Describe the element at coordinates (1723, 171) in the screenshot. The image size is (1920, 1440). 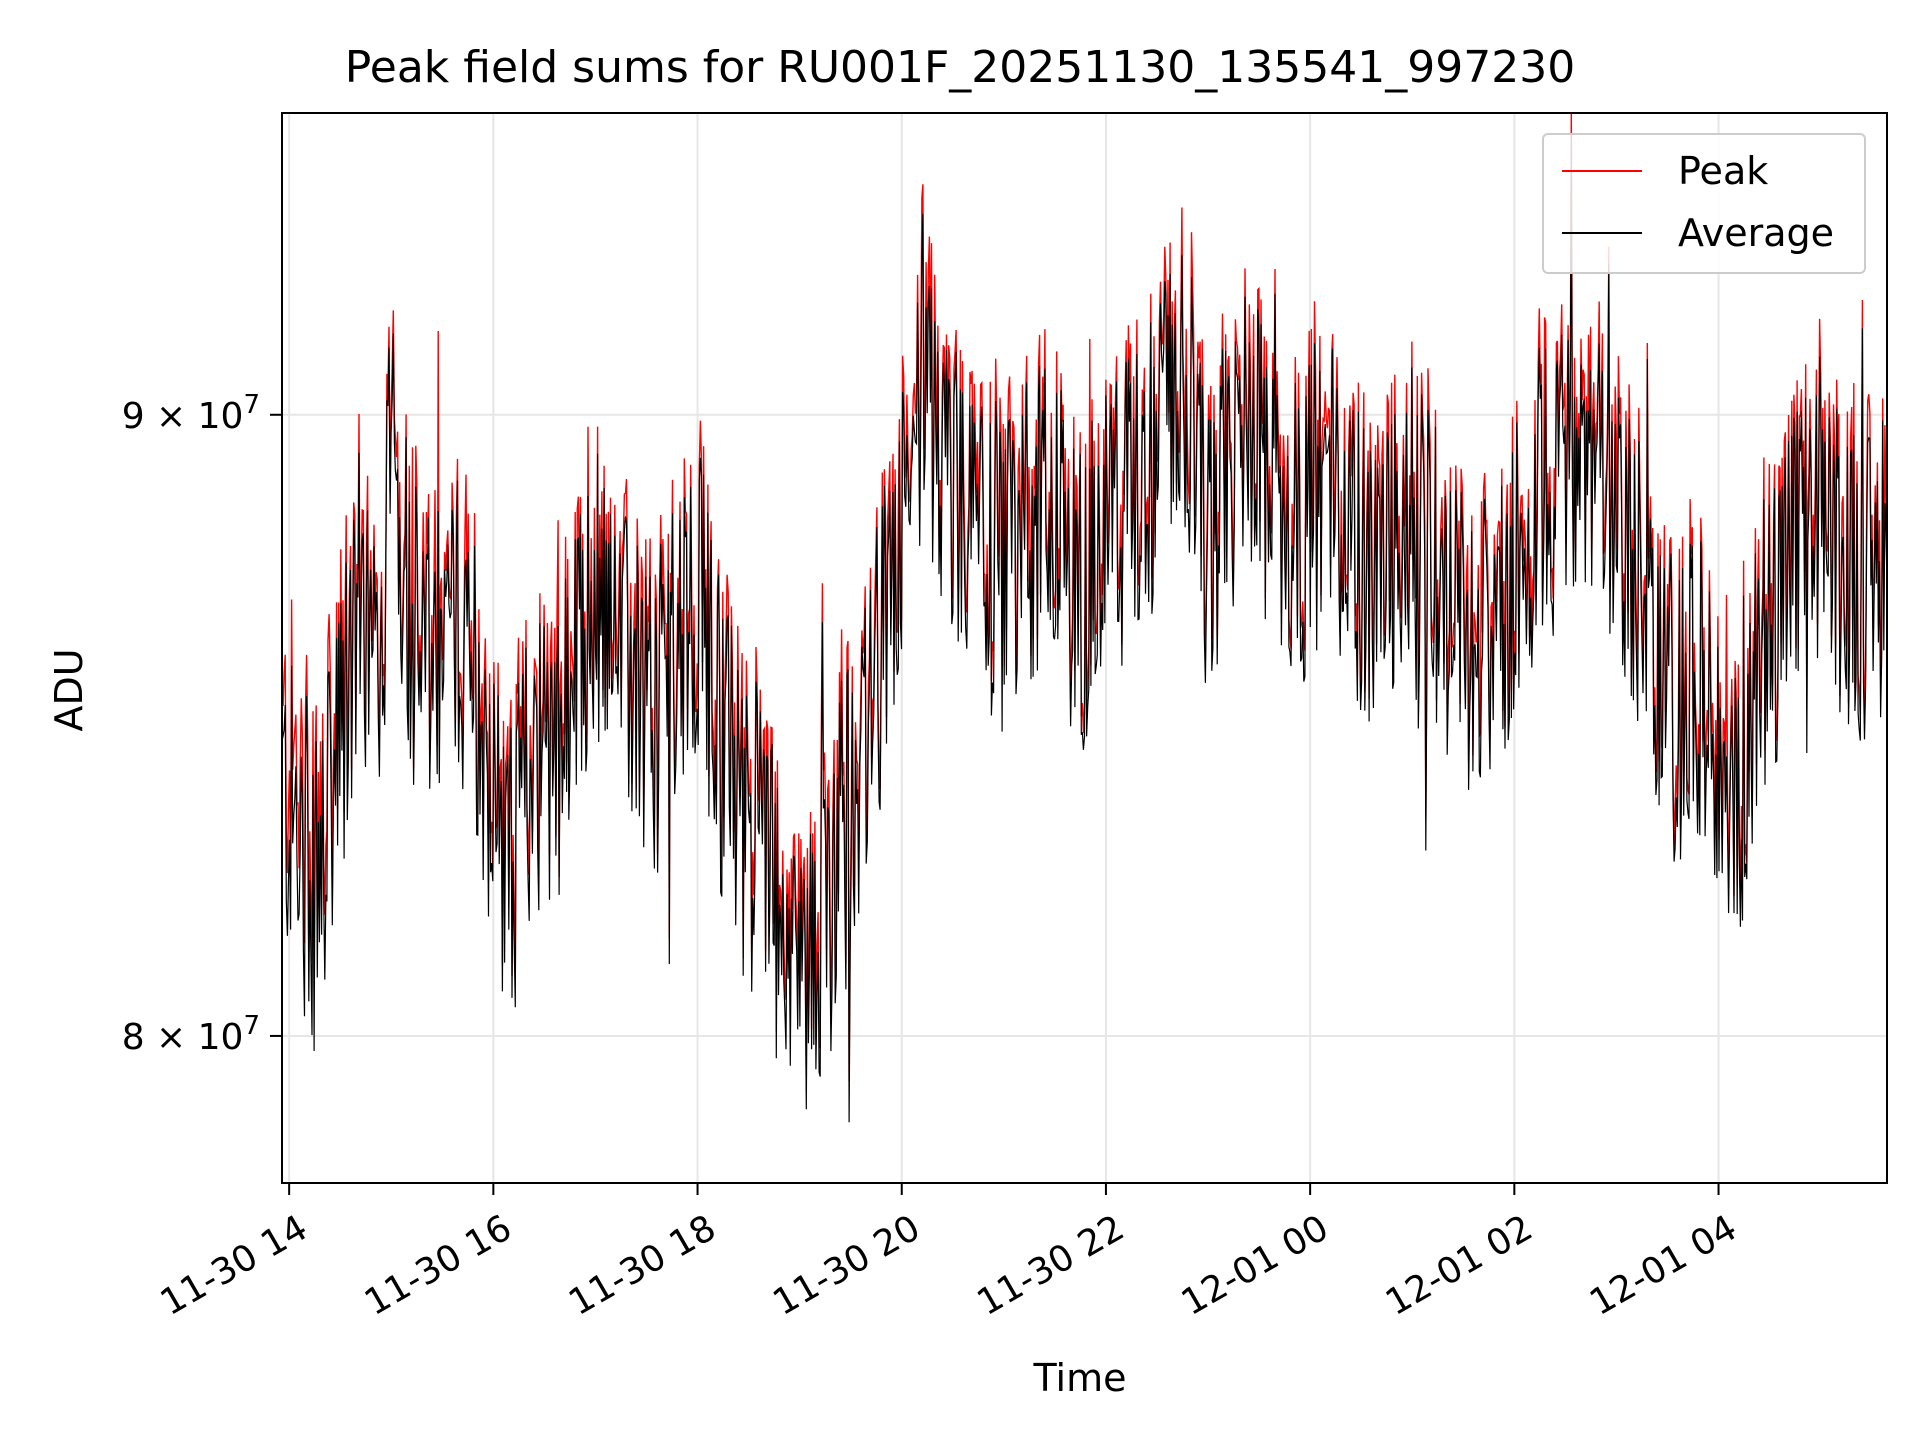
I see `legend-label-peak: Peak` at that location.